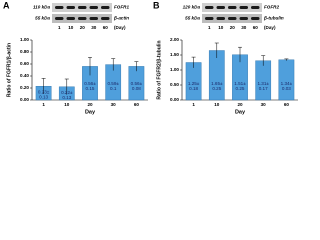 The height and width of the screenshot is (240, 320). I want to click on band-name: β-actin, so click(121, 18).